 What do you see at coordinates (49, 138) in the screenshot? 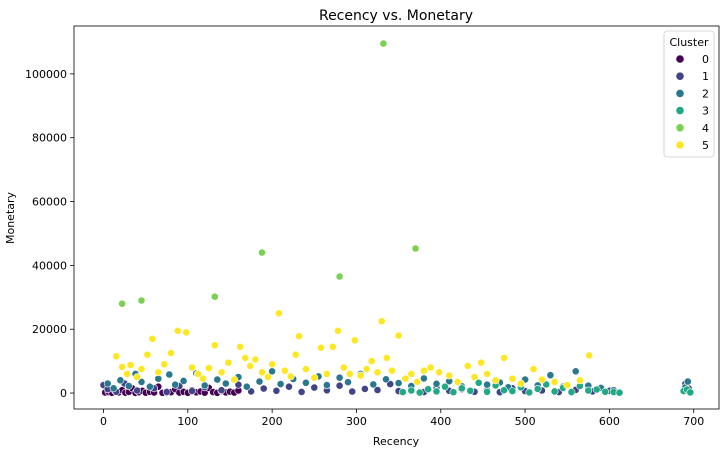
I see `y-tick-label: 80000` at bounding box center [49, 138].